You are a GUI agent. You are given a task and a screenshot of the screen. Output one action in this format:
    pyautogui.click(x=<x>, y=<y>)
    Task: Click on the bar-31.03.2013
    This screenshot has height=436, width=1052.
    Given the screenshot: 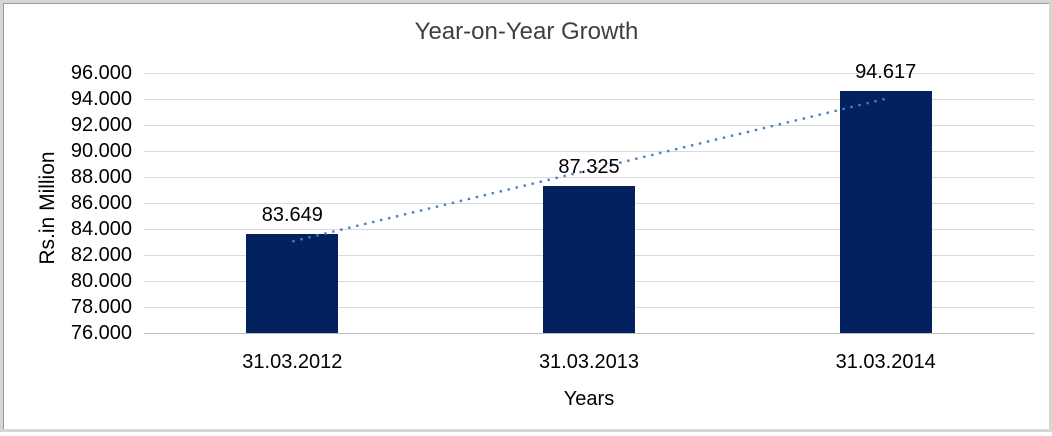 What is the action you would take?
    pyautogui.click(x=589, y=259)
    